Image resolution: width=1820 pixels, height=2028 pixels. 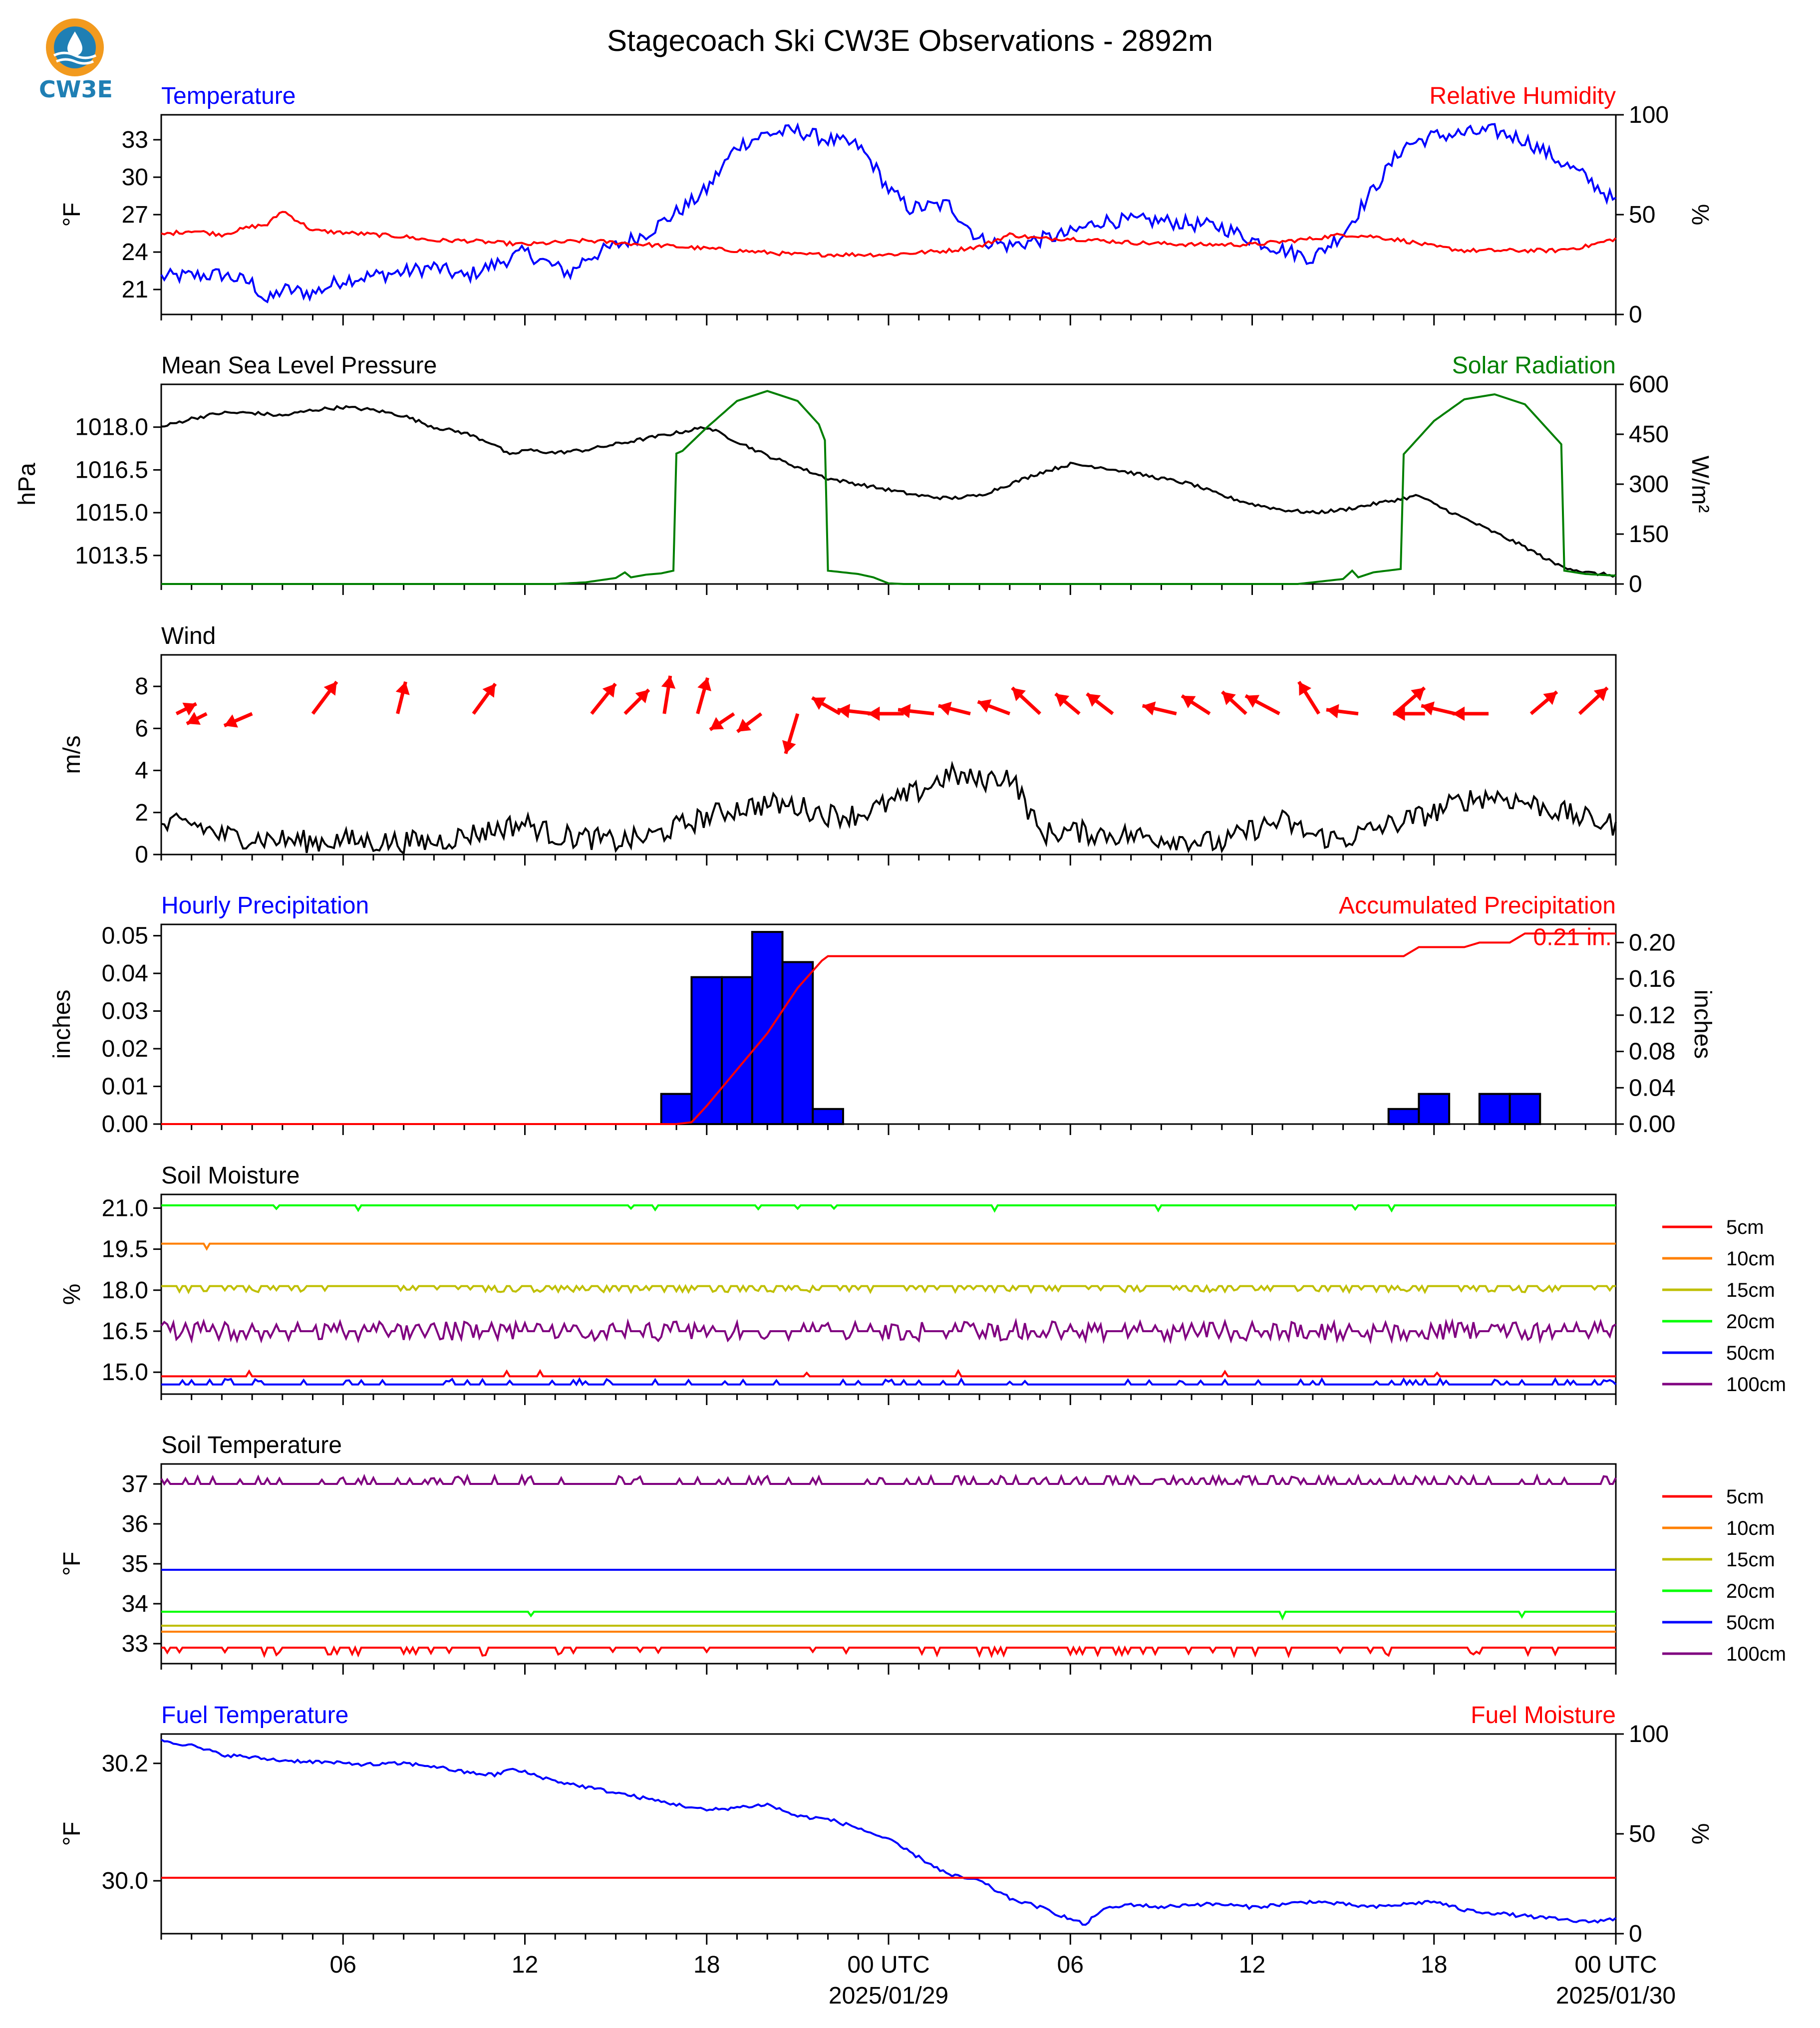 I want to click on panel-title-left: Mean Sea Level Pressure, so click(x=299, y=365).